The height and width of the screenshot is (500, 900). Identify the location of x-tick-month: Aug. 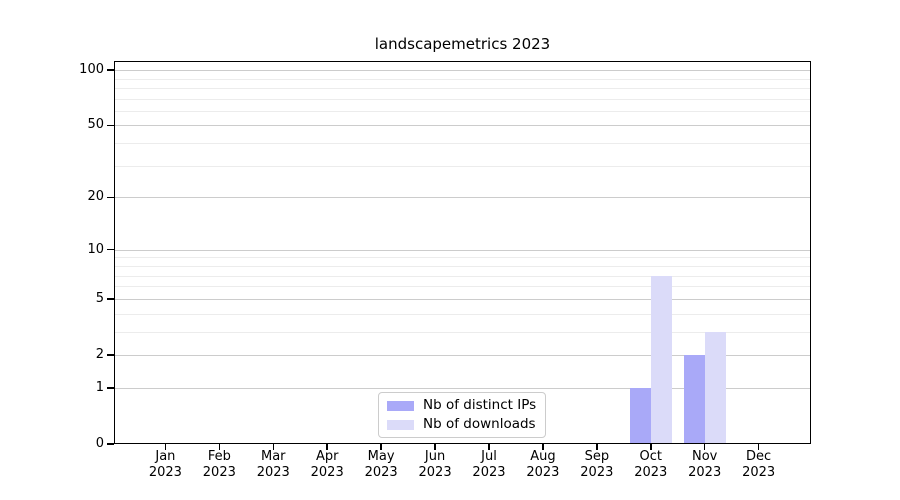
(543, 456).